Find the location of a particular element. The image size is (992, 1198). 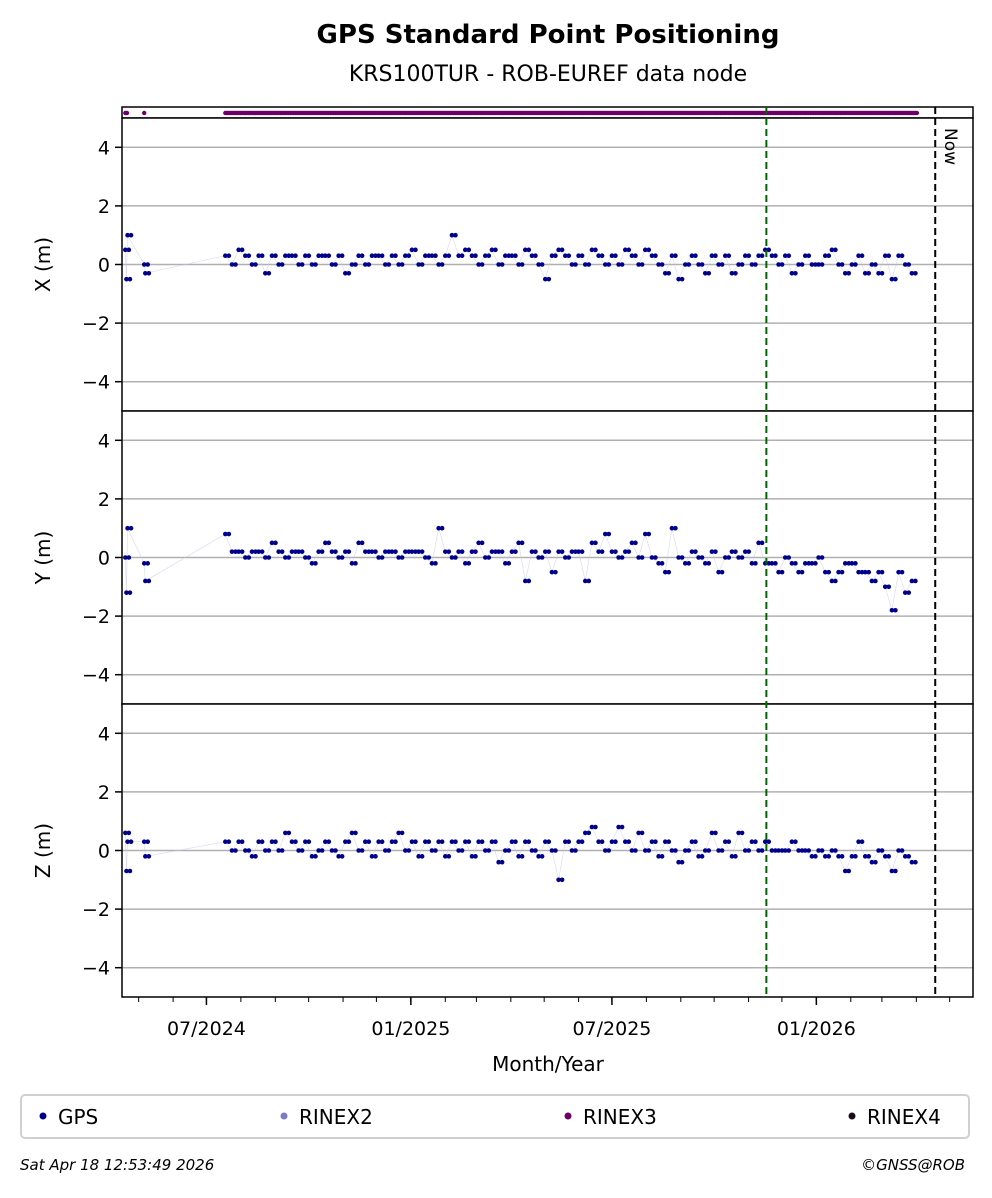

legend-marker-rinex3 is located at coordinates (568, 1116).